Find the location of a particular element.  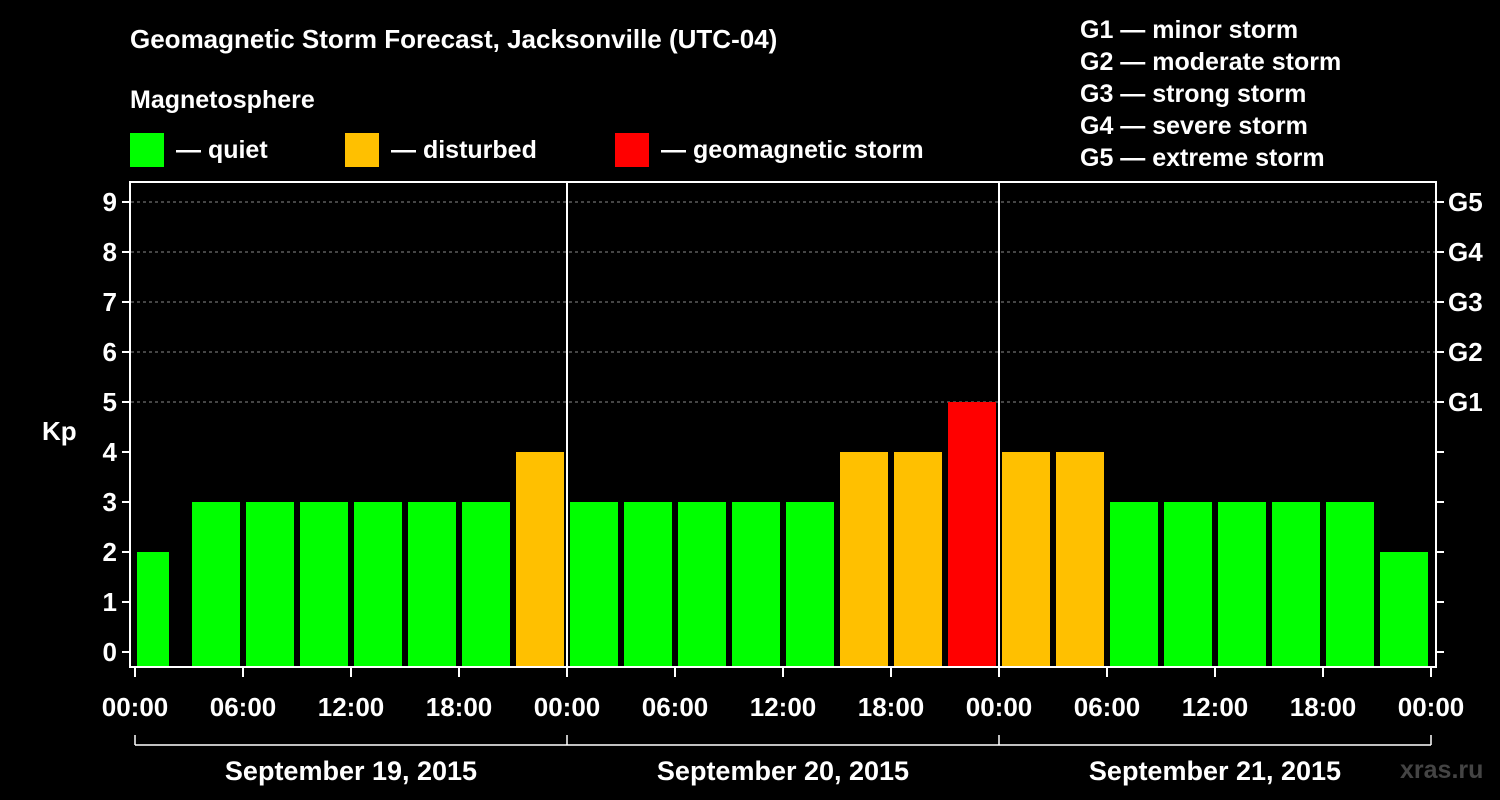

g-scale-label: G5 is located at coordinates (1465, 202).